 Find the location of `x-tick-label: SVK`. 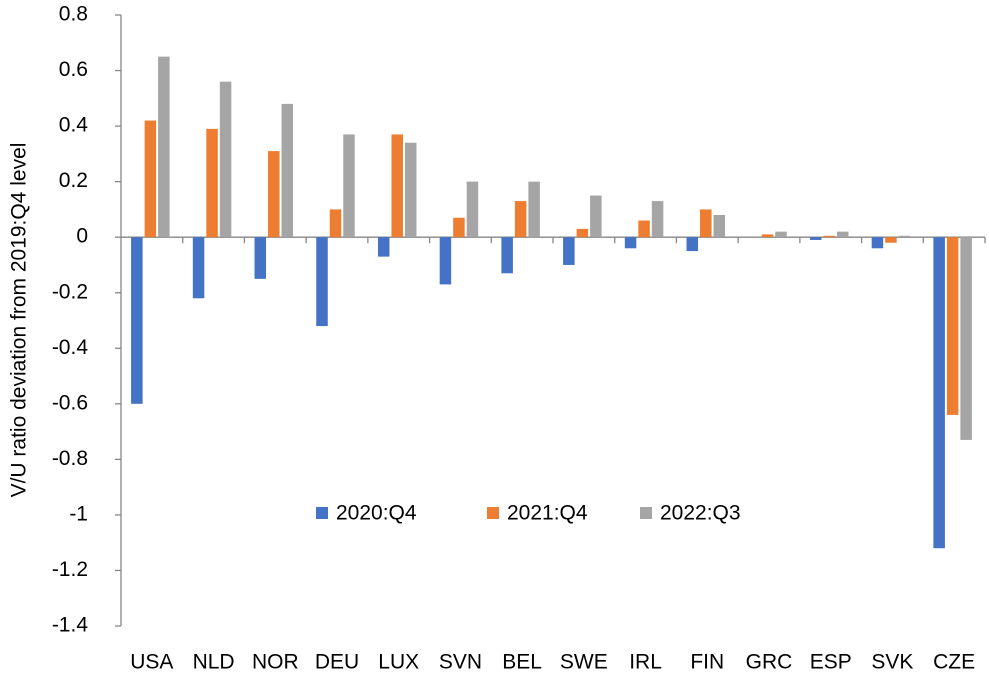

x-tick-label: SVK is located at coordinates (892, 662).